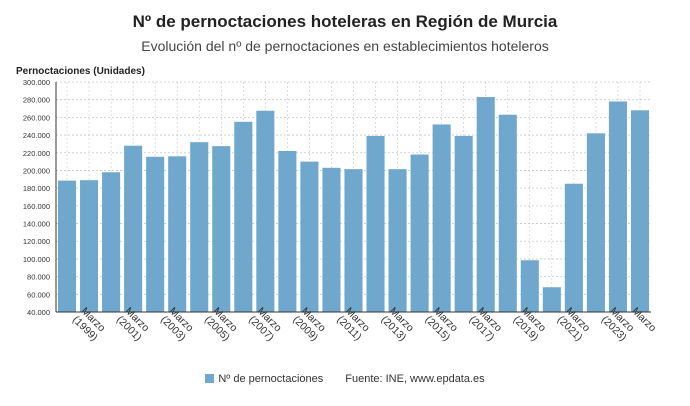 Image resolution: width=690 pixels, height=406 pixels. What do you see at coordinates (36, 100) in the screenshot?
I see `y-tick-label: 280.000` at bounding box center [36, 100].